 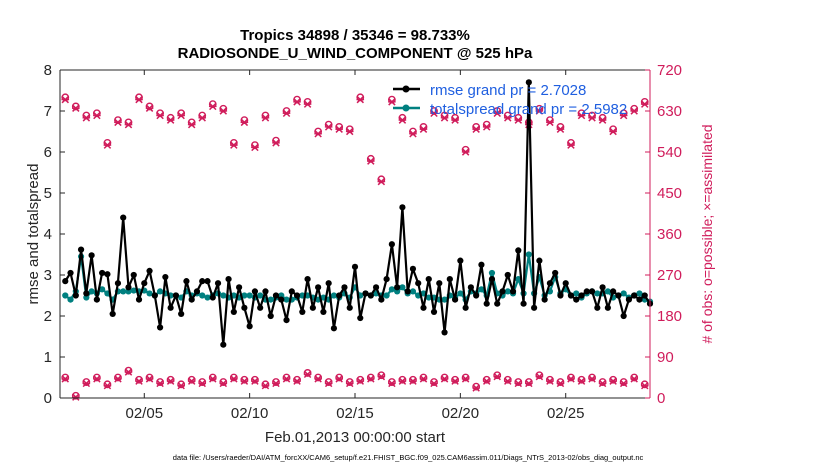 What do you see at coordinates (528, 109) in the screenshot?
I see `legend-spread-label: totalspread grand pr = 2.5982` at bounding box center [528, 109].